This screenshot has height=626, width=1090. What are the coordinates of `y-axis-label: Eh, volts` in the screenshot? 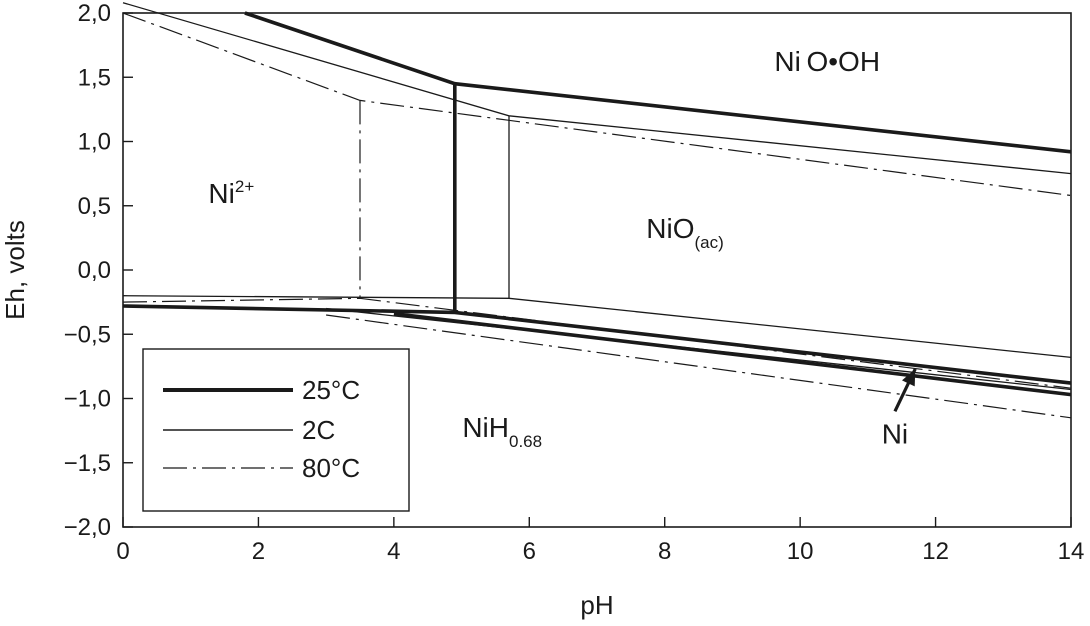 It's located at (15, 270).